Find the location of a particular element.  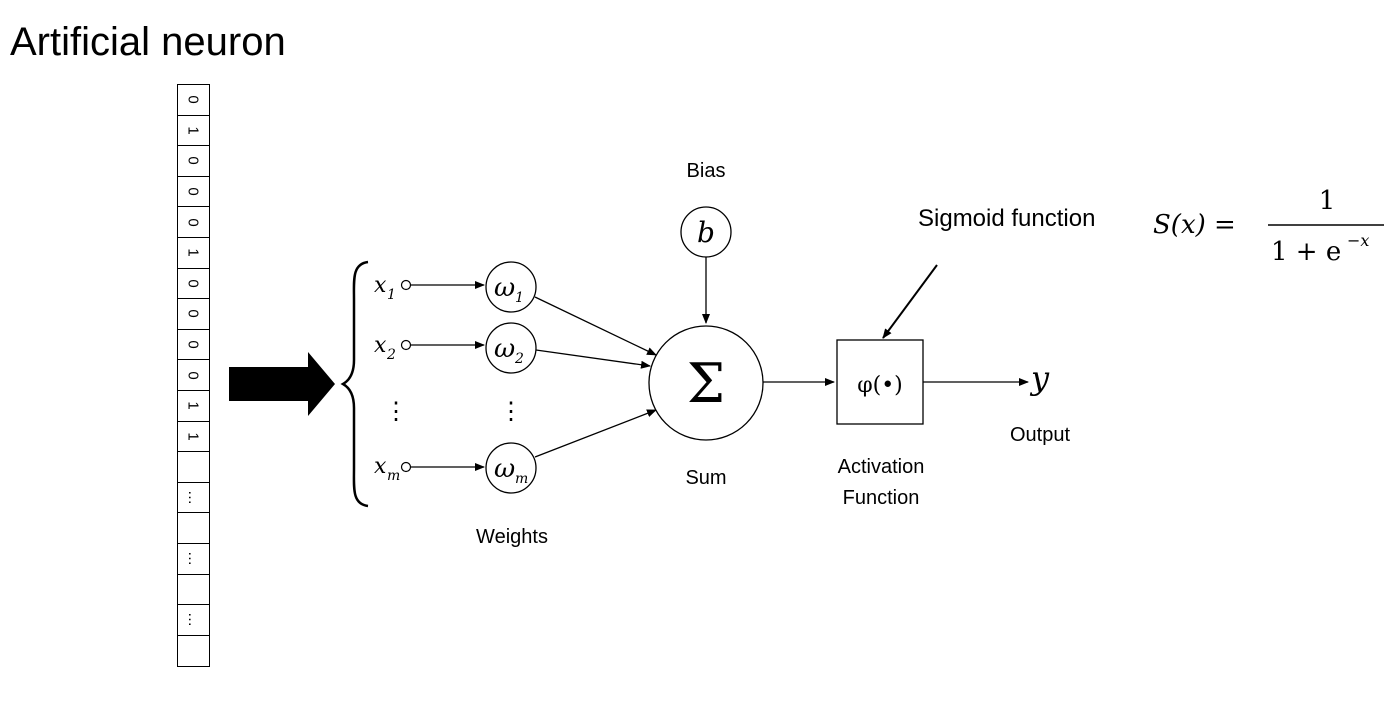

big-arrow-icon is located at coordinates (282, 384).